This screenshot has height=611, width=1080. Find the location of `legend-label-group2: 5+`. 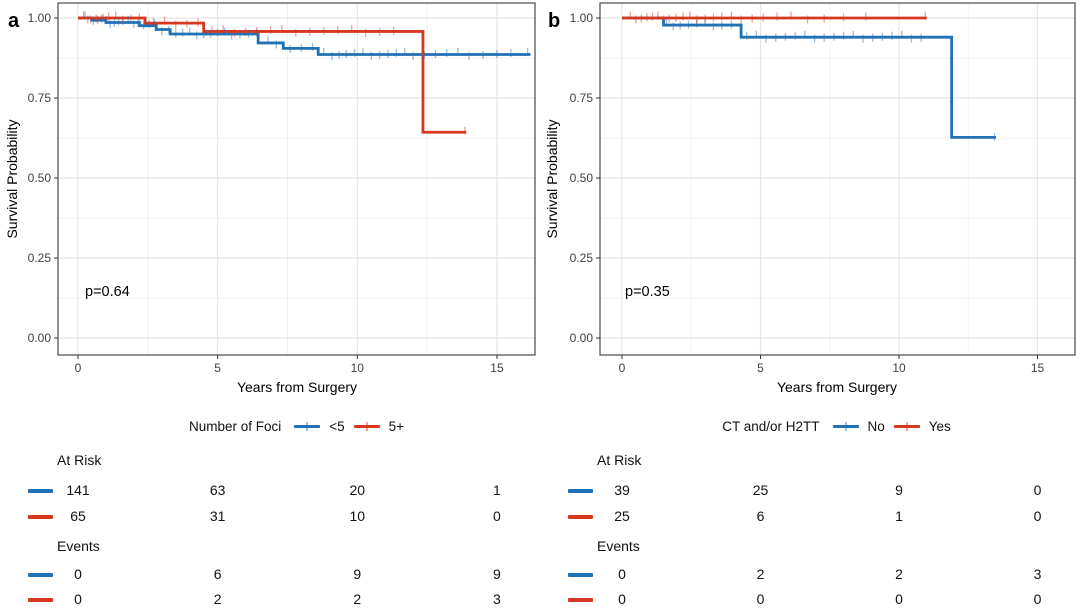

legend-label-group2: 5+ is located at coordinates (396, 426).